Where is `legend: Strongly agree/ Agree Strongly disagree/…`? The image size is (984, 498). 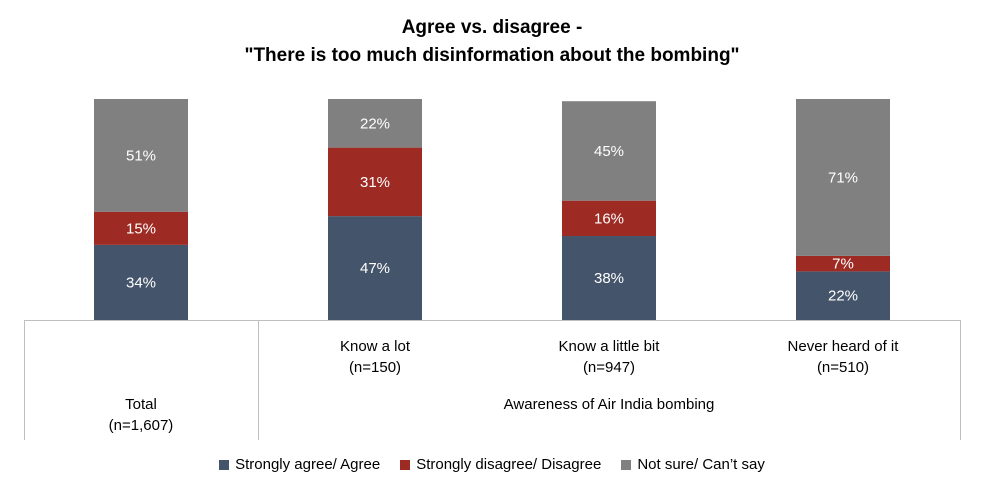 legend: Strongly agree/ Agree Strongly disagree/… is located at coordinates (492, 464).